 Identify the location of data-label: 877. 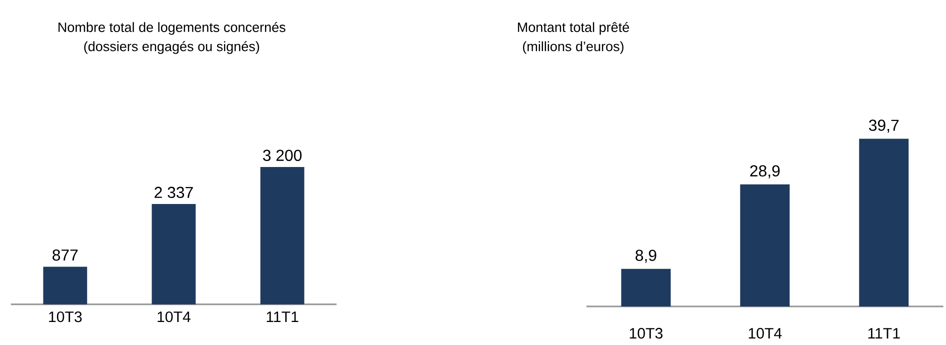
(65, 255).